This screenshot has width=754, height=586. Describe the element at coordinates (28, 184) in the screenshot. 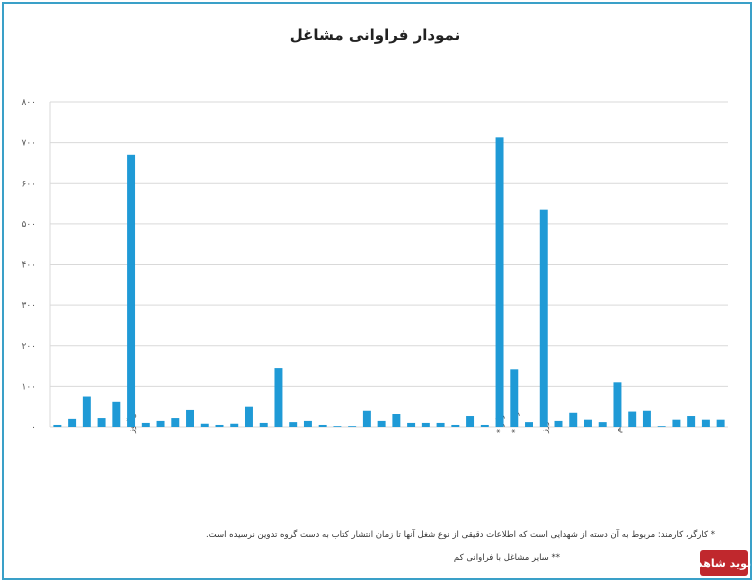

I see `y-tick-label: ۶۰۰` at that location.